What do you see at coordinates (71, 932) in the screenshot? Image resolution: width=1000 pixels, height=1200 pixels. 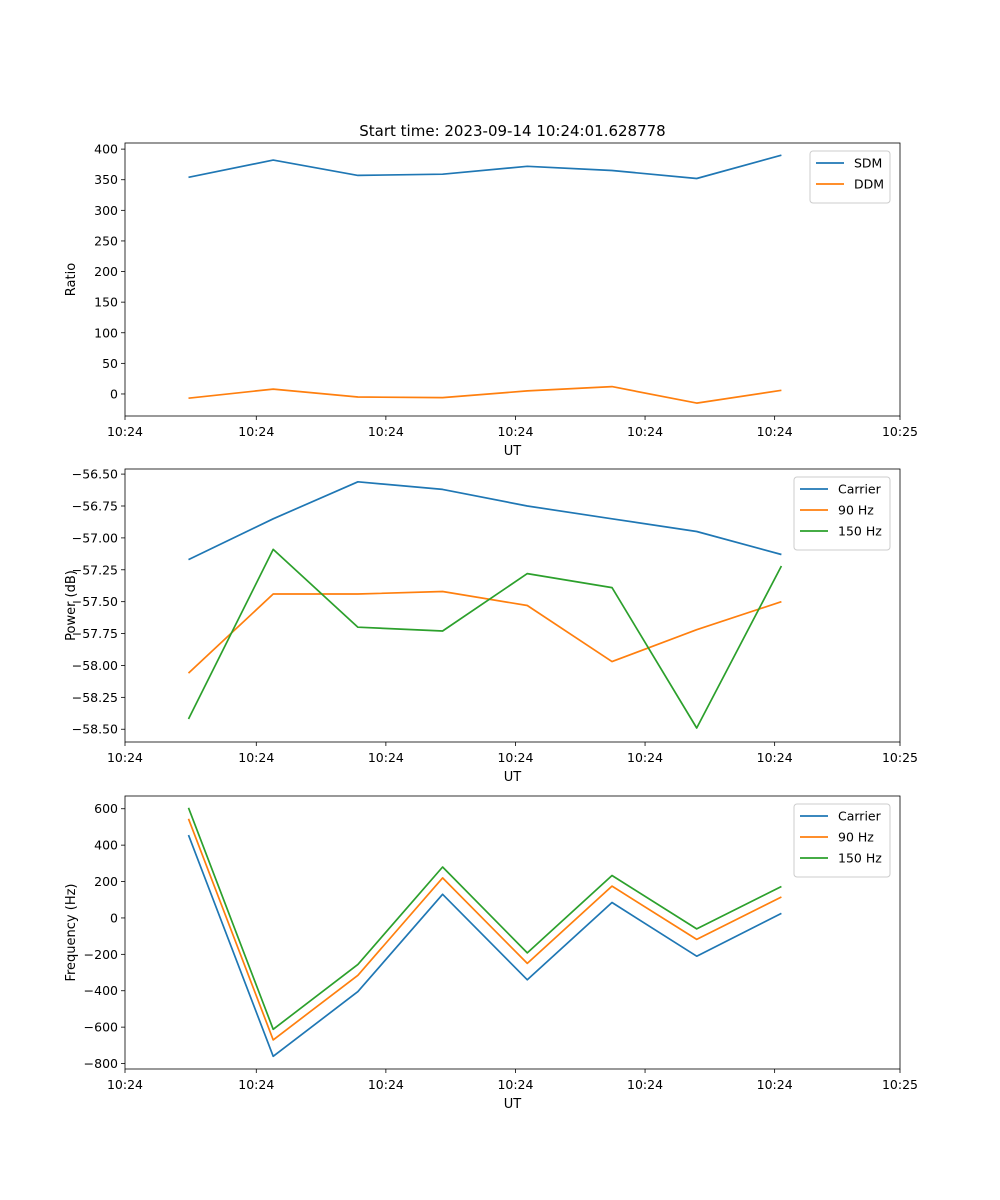 I see `y-axis-label: Frequency (Hz)` at bounding box center [71, 932].